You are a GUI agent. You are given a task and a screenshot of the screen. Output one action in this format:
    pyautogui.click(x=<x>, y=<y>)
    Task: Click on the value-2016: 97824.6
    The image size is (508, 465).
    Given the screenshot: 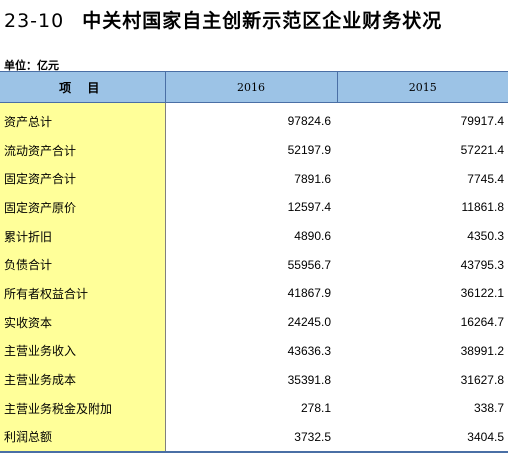 What is the action you would take?
    pyautogui.click(x=309, y=121)
    